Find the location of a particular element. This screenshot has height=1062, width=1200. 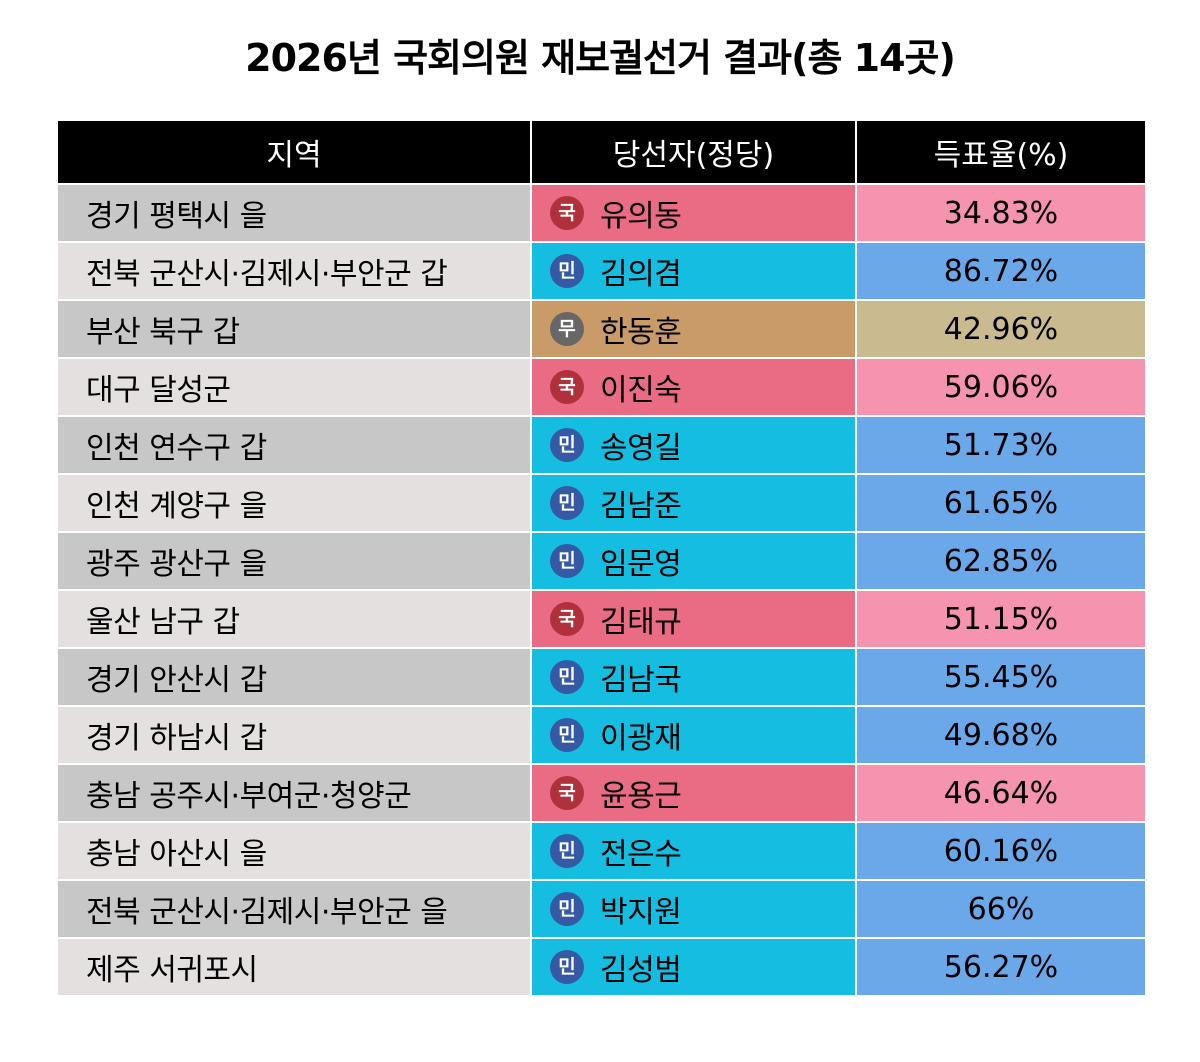

winner-cell: 민 김남준 is located at coordinates (694, 503).